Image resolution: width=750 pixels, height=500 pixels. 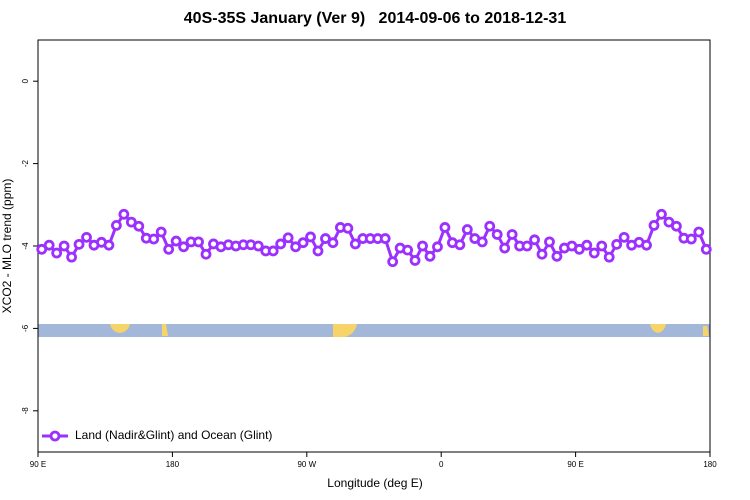 What do you see at coordinates (25, 163) in the screenshot?
I see `y-tick-label: -2` at bounding box center [25, 163].